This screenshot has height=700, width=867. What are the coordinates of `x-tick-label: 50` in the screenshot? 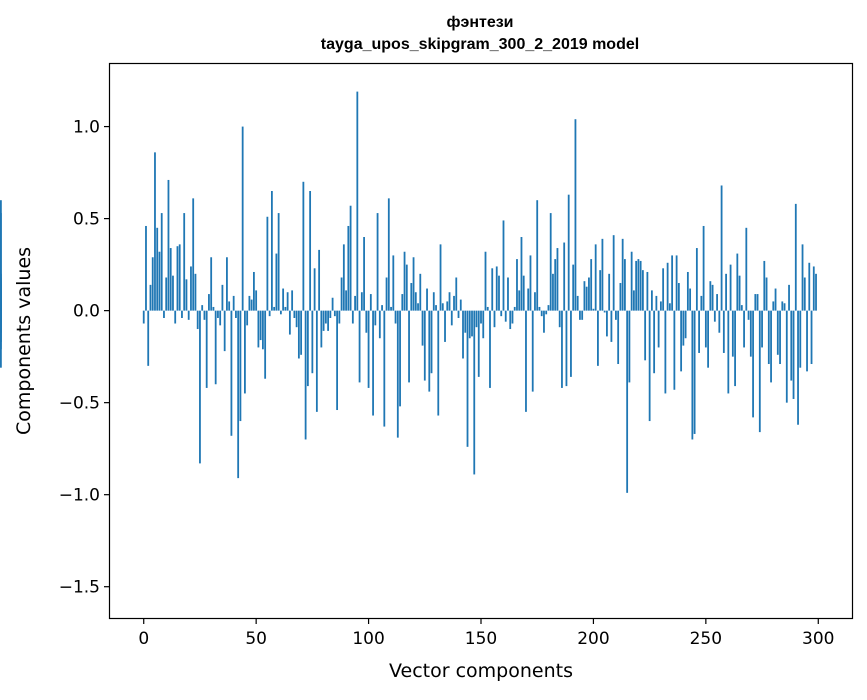 It's located at (256, 639).